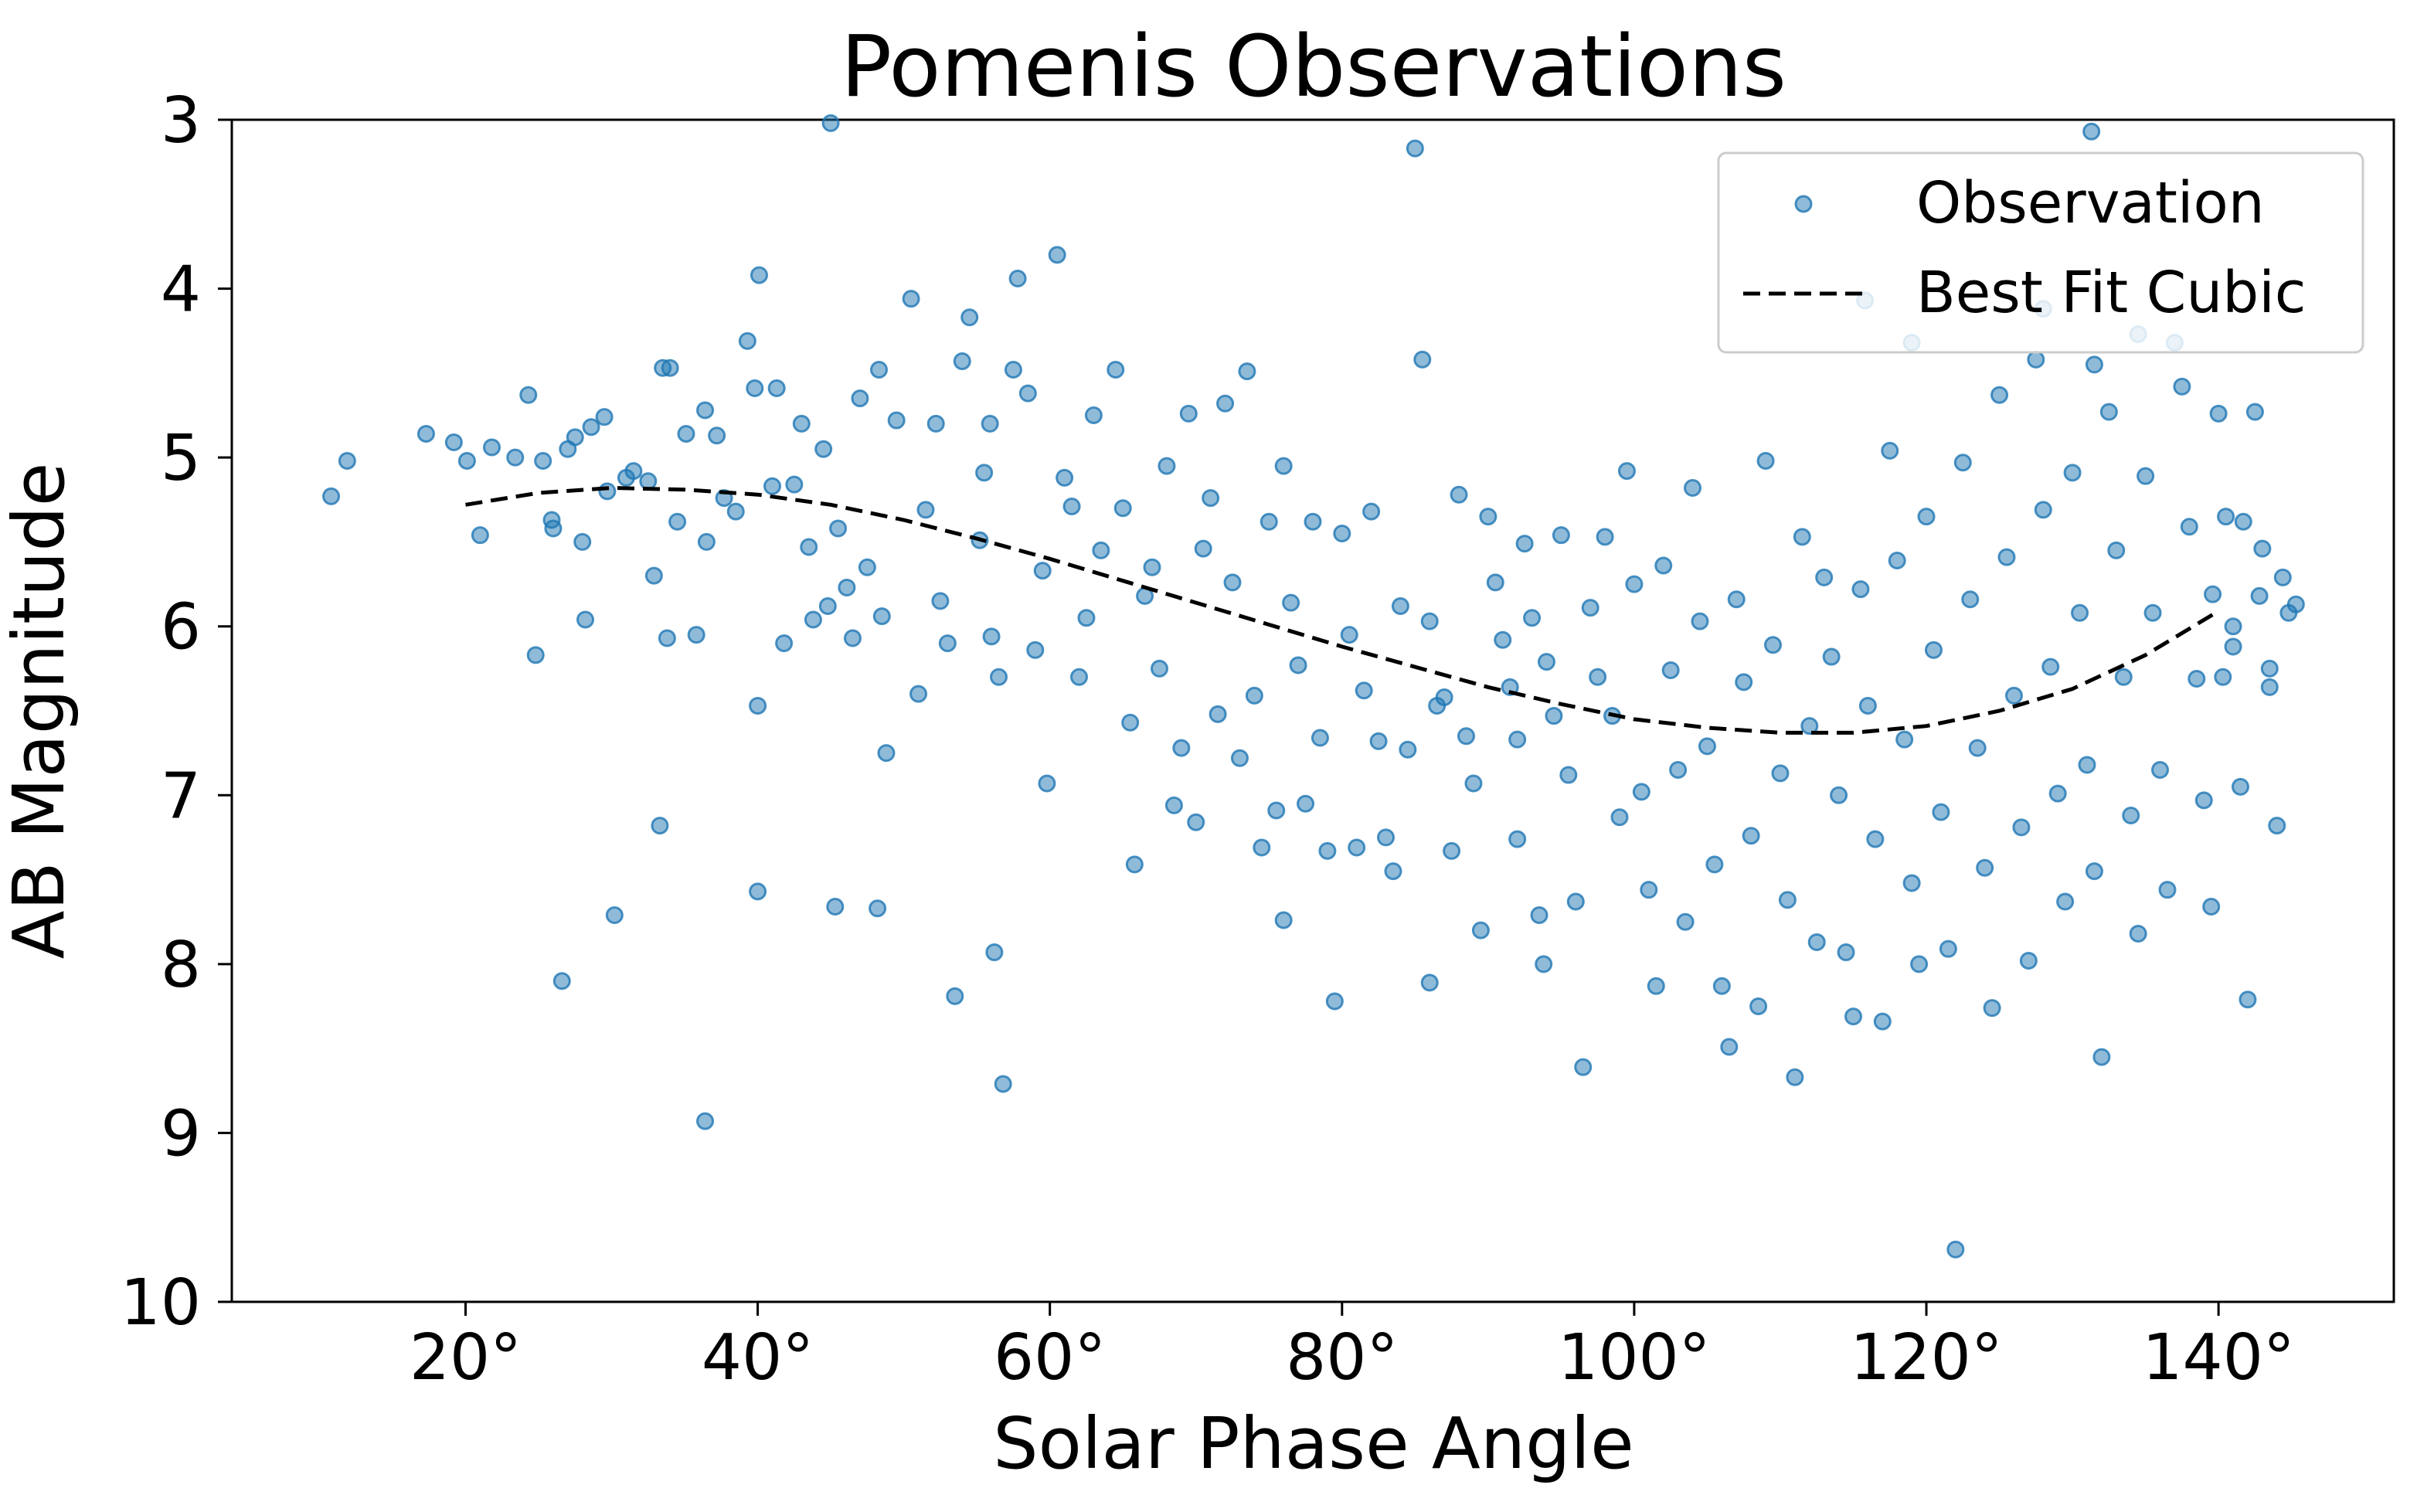 The image size is (2417, 1512). Describe the element at coordinates (758, 1358) in the screenshot. I see `x-tick-label: 40°` at that location.